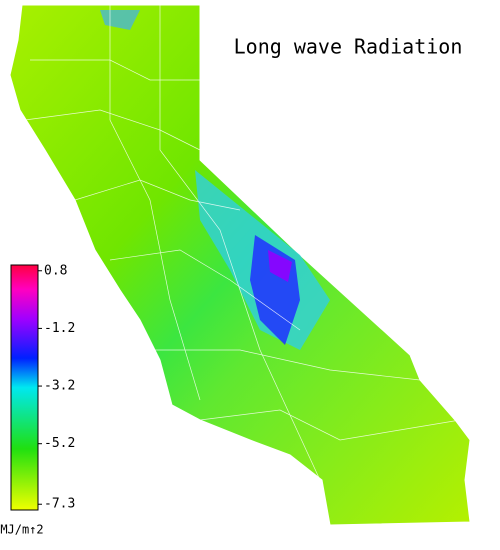 The height and width of the screenshot is (550, 500). I want to click on colorbar-ramp, so click(24, 387).